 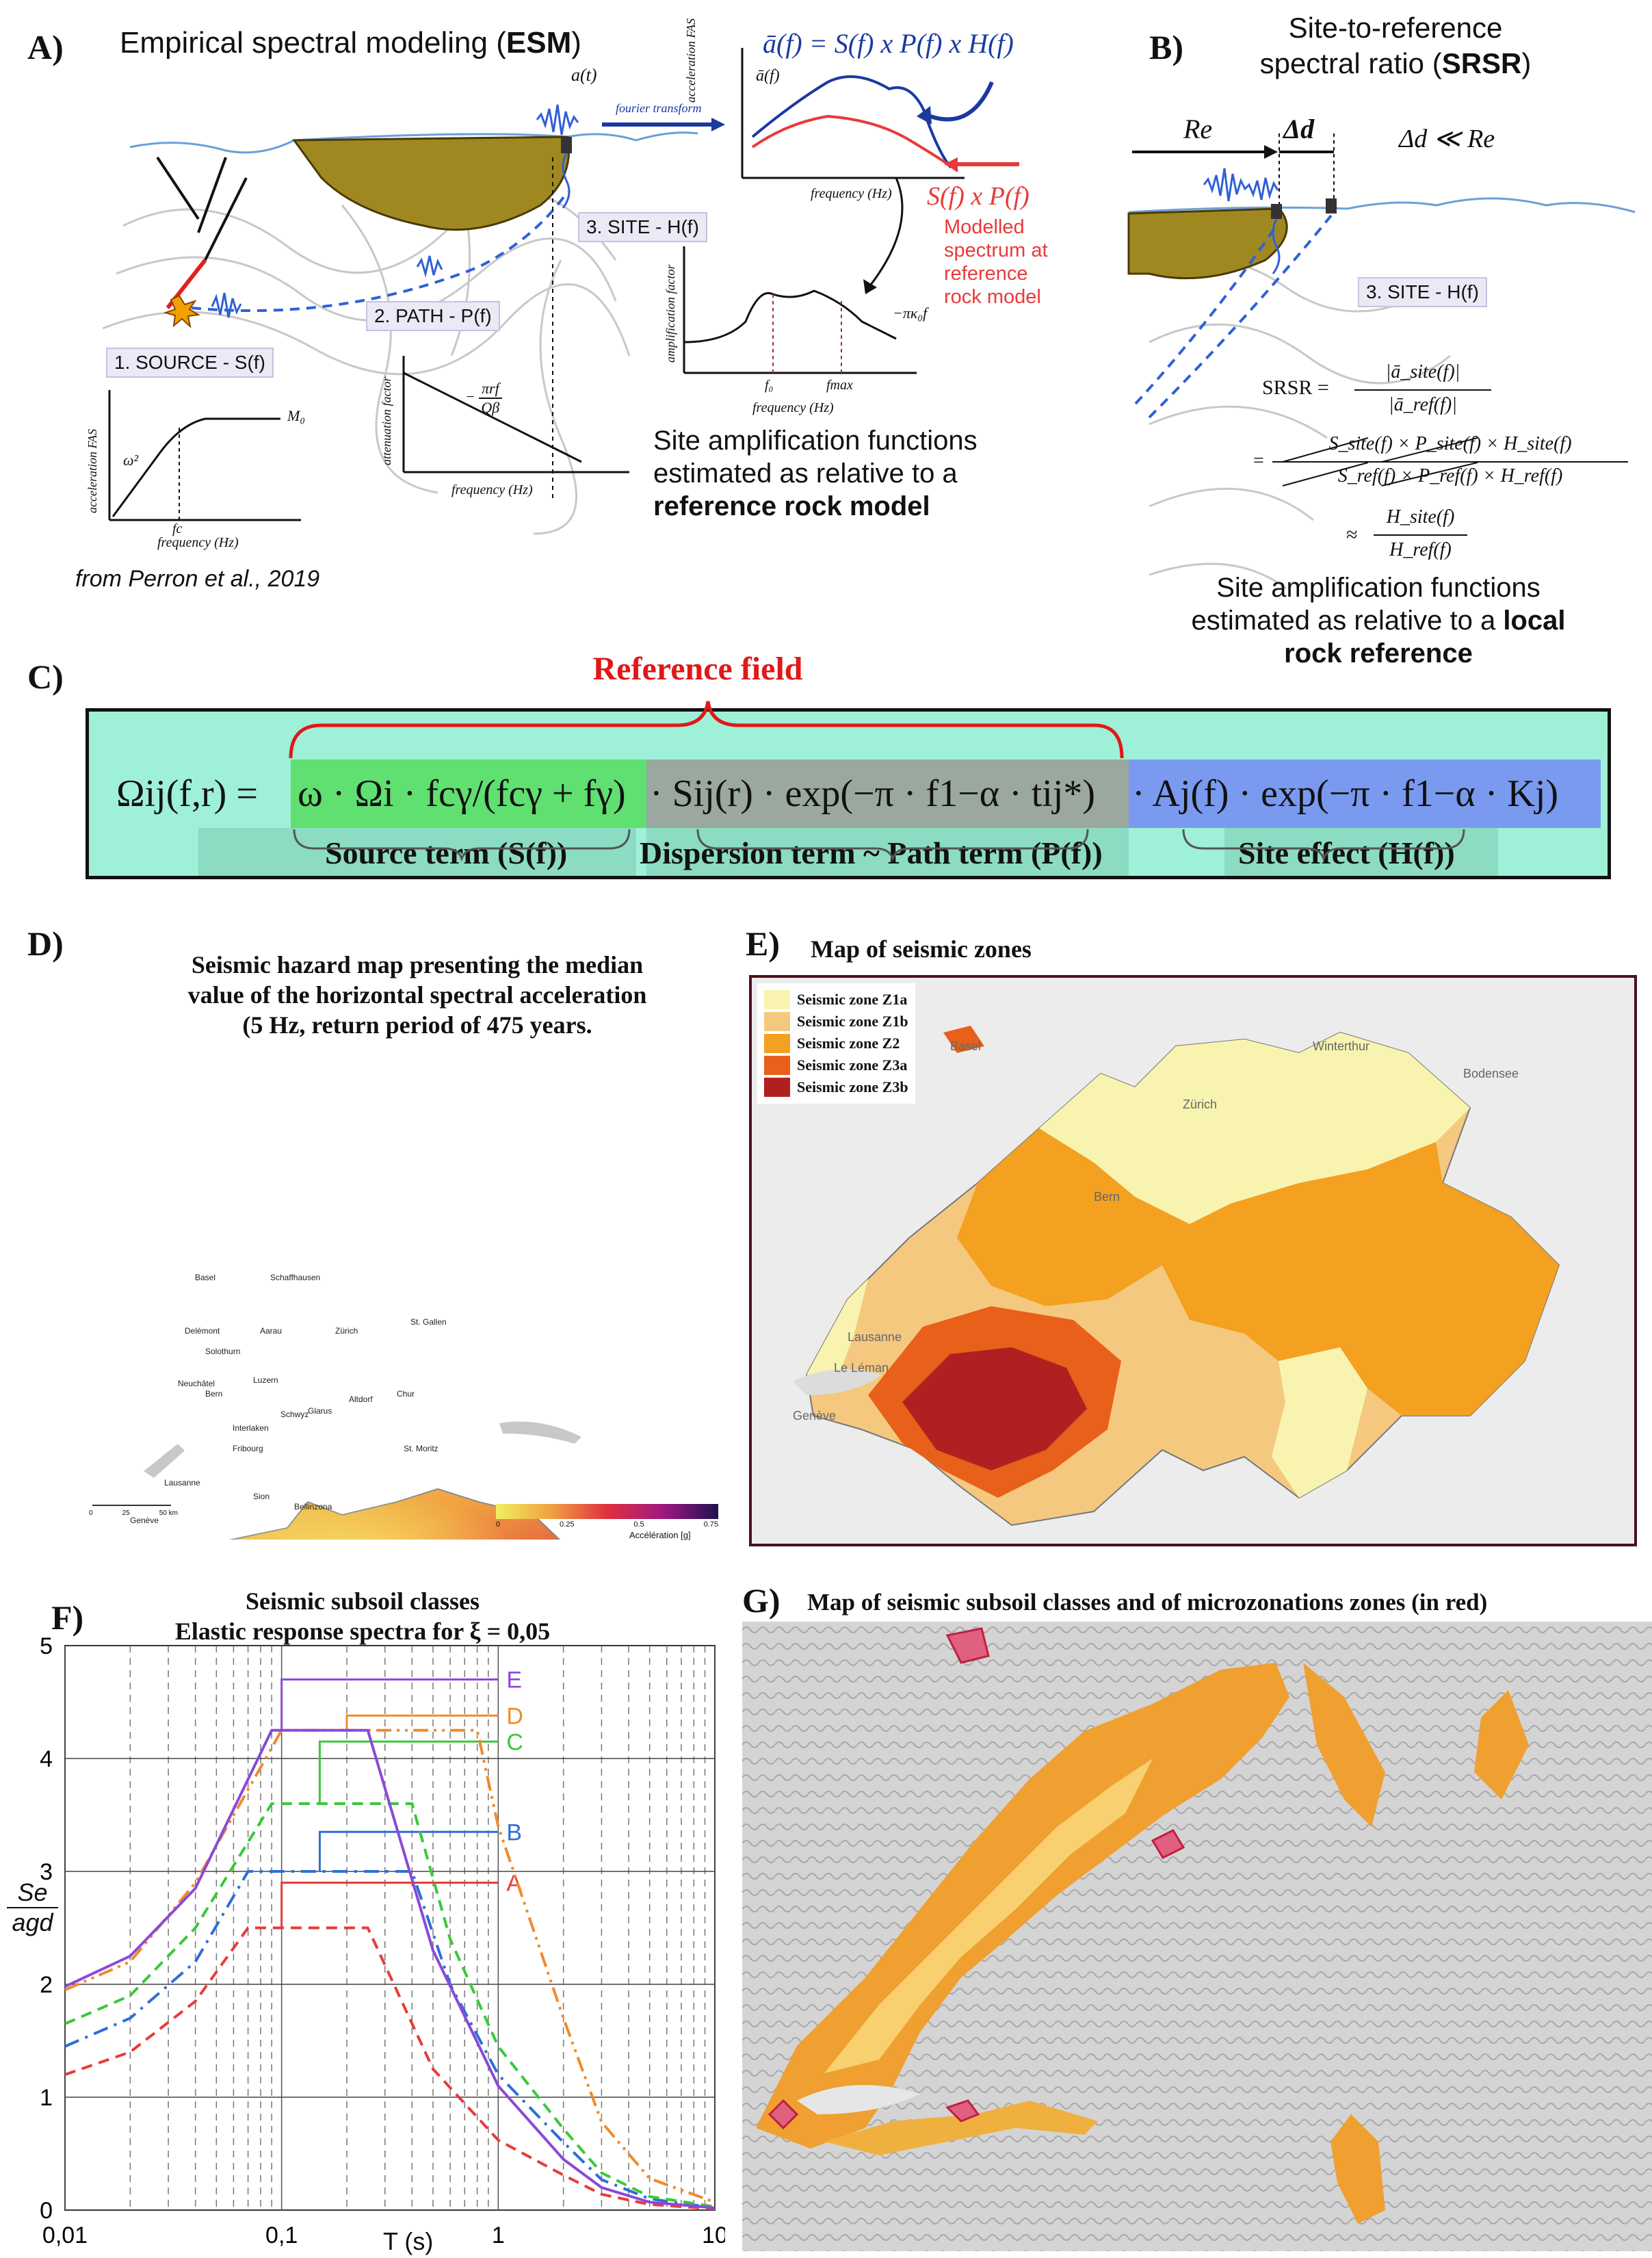 What do you see at coordinates (1429, 450) in the screenshot?
I see `srsr-strike-p` at bounding box center [1429, 450].